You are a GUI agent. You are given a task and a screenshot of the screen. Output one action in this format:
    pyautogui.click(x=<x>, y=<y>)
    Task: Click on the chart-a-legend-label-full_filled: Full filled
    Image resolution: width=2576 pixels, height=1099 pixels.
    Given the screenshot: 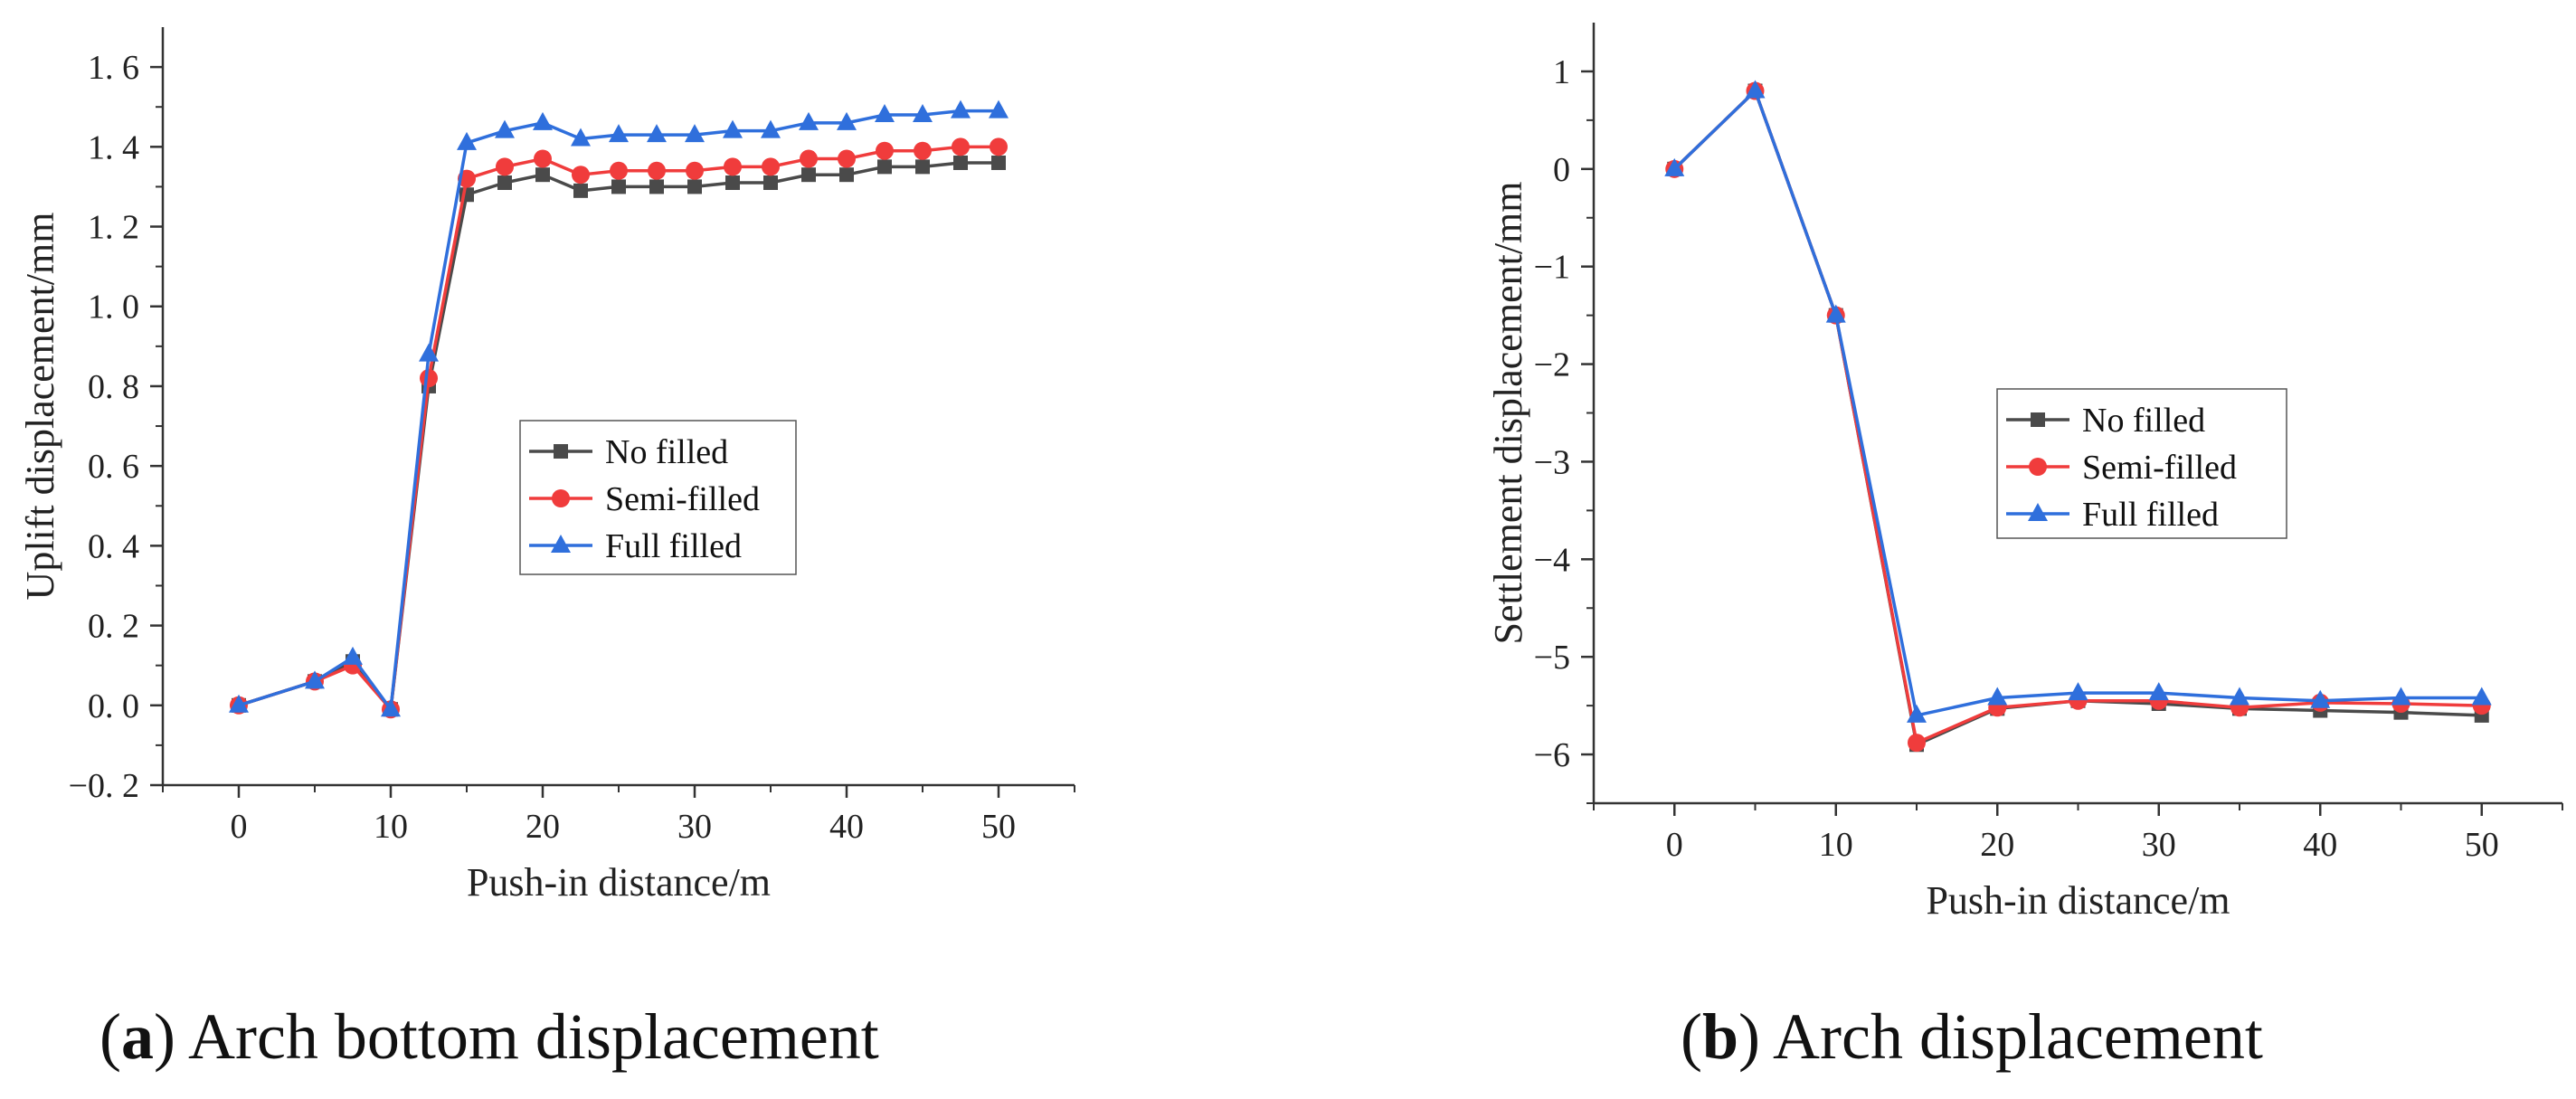 What is the action you would take?
    pyautogui.click(x=673, y=546)
    